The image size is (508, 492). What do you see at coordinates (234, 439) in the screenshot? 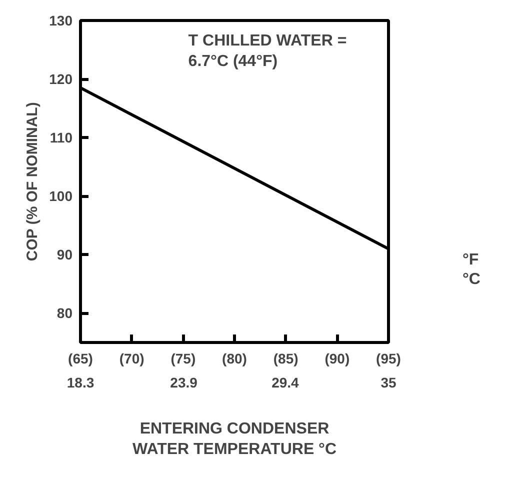
I see `x-axis-title: ENTERING CONDENSER WATER TEMPERATURE °C` at bounding box center [234, 439].